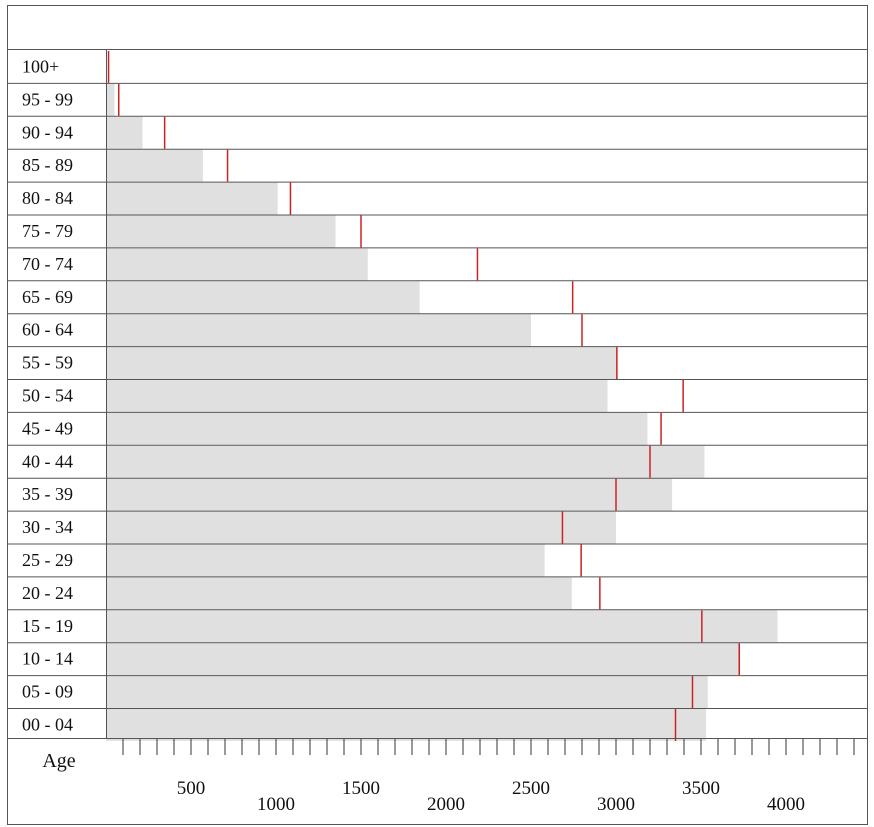 This screenshot has width=874, height=827. I want to click on category-label-4: 80 - 84, so click(47, 198).